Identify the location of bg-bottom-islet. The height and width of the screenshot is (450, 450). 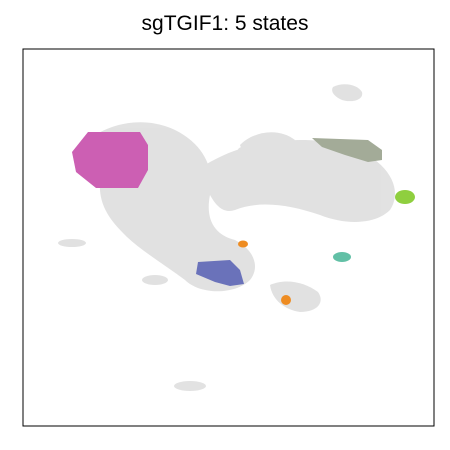
(190, 386).